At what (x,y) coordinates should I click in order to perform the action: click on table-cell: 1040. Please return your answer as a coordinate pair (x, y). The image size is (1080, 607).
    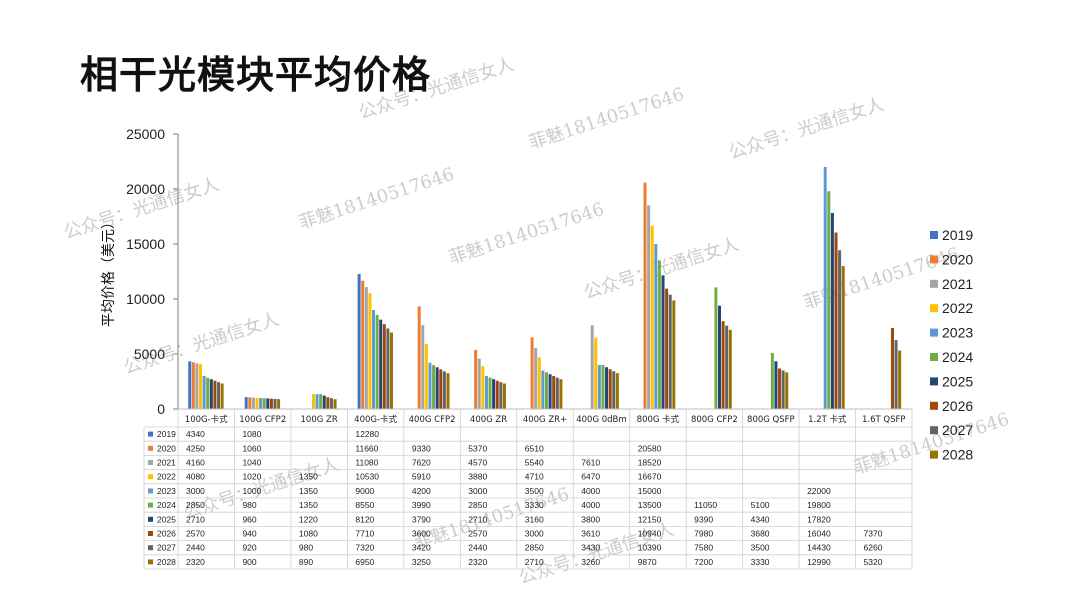
    Looking at the image, I should click on (251, 463).